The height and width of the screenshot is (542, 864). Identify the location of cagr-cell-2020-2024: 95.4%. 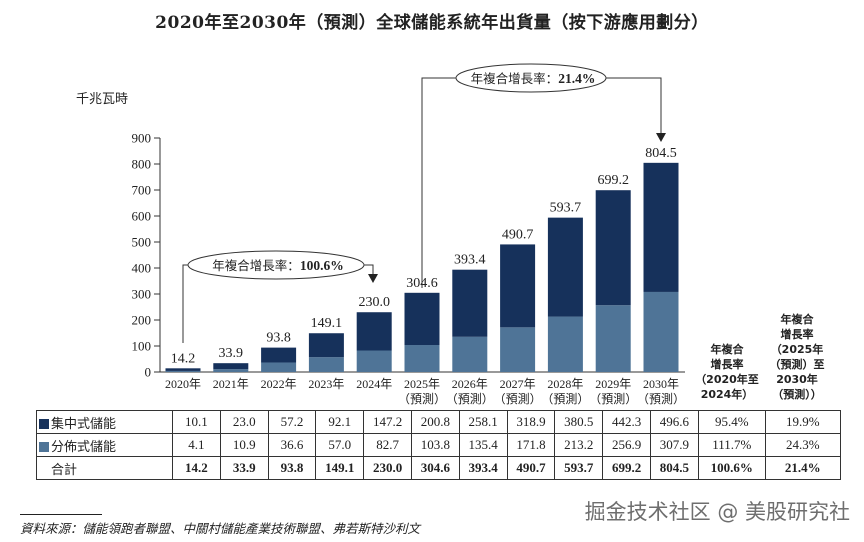
(731, 422).